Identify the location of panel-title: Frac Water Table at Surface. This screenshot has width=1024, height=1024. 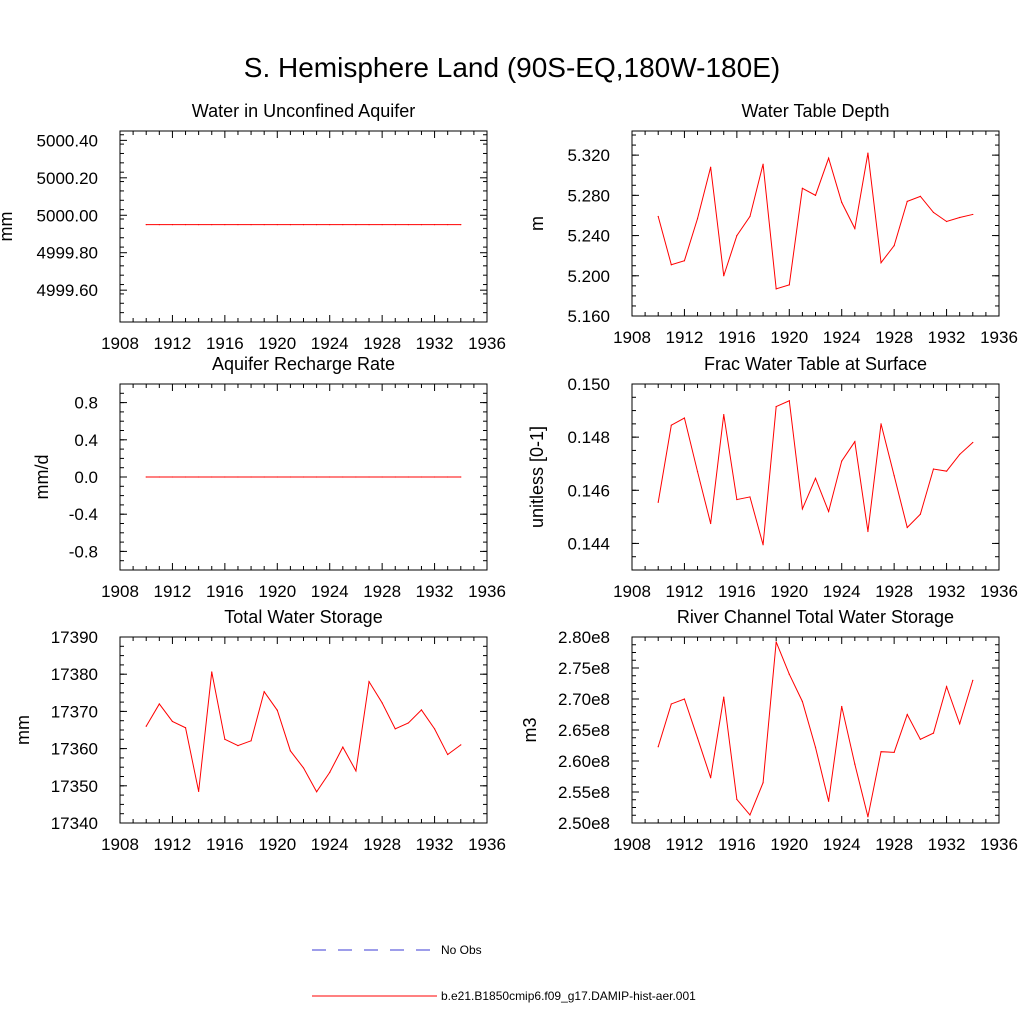
(815, 364).